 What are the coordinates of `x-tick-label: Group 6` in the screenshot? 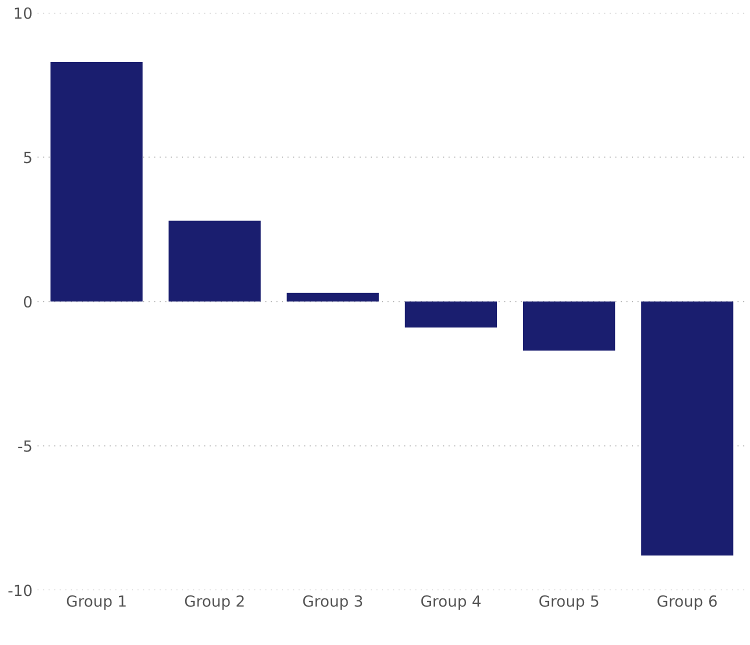 It's located at (687, 602).